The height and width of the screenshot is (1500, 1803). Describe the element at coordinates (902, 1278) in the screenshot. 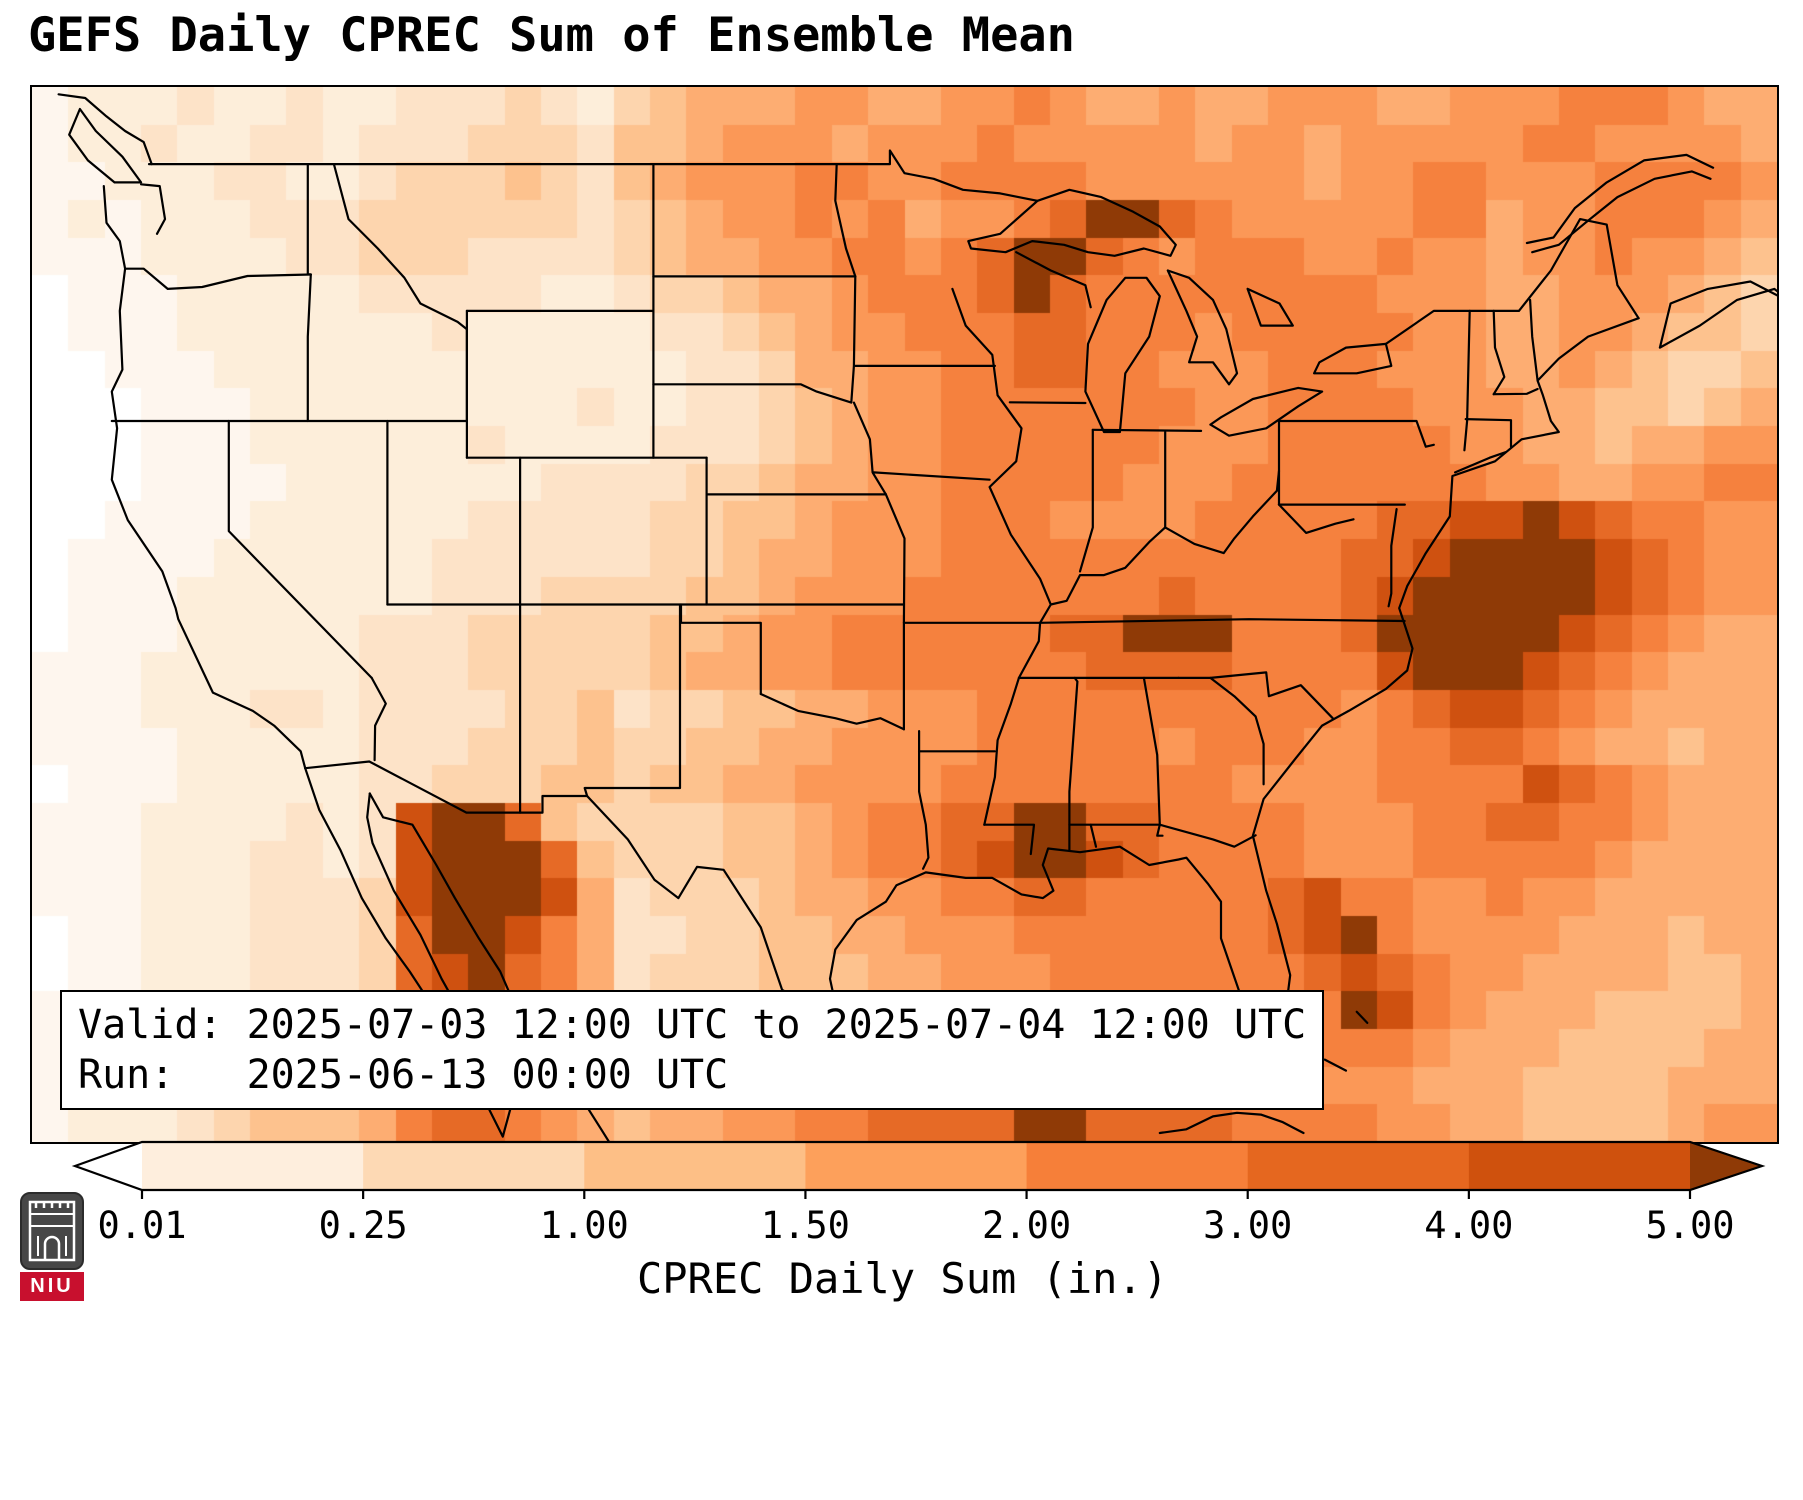

I see `colorbar-axis-label: CPREC Daily Sum (in.)` at that location.